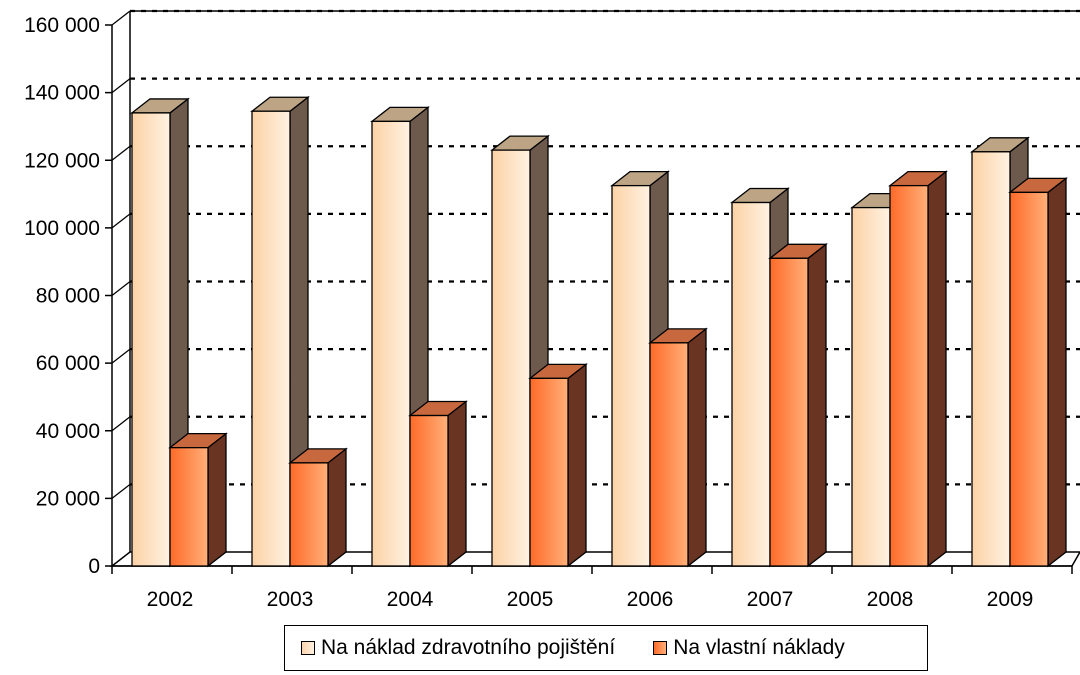 This screenshot has width=1080, height=675. What do you see at coordinates (890, 599) in the screenshot?
I see `x-tick-label: 2008` at bounding box center [890, 599].